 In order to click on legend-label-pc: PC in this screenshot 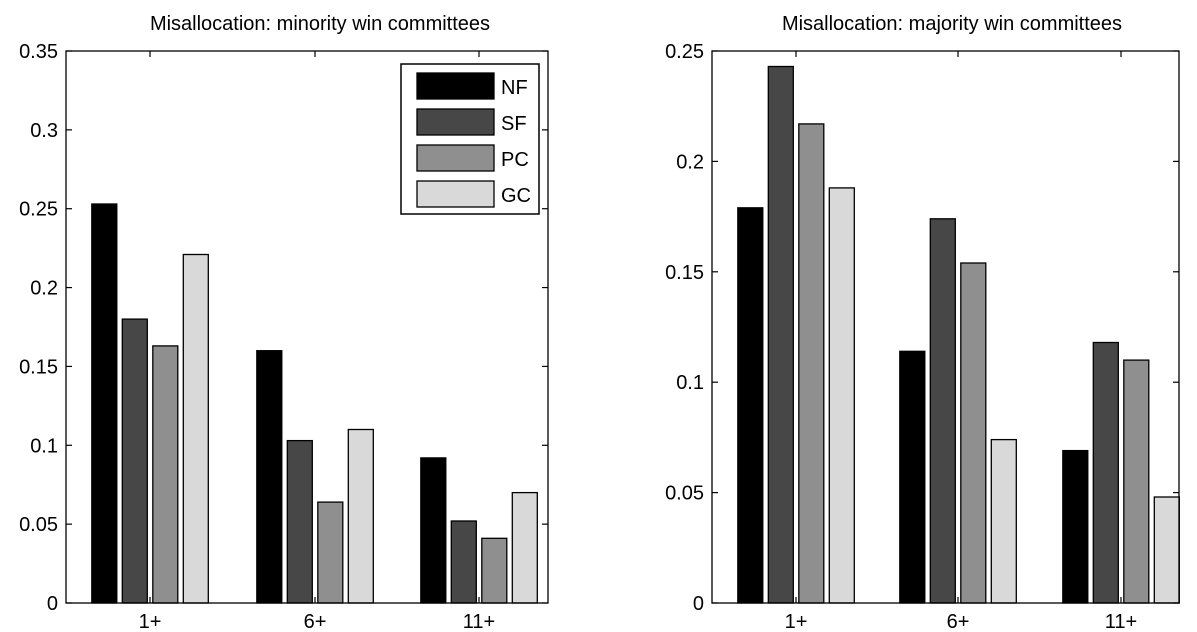, I will do `click(515, 160)`.